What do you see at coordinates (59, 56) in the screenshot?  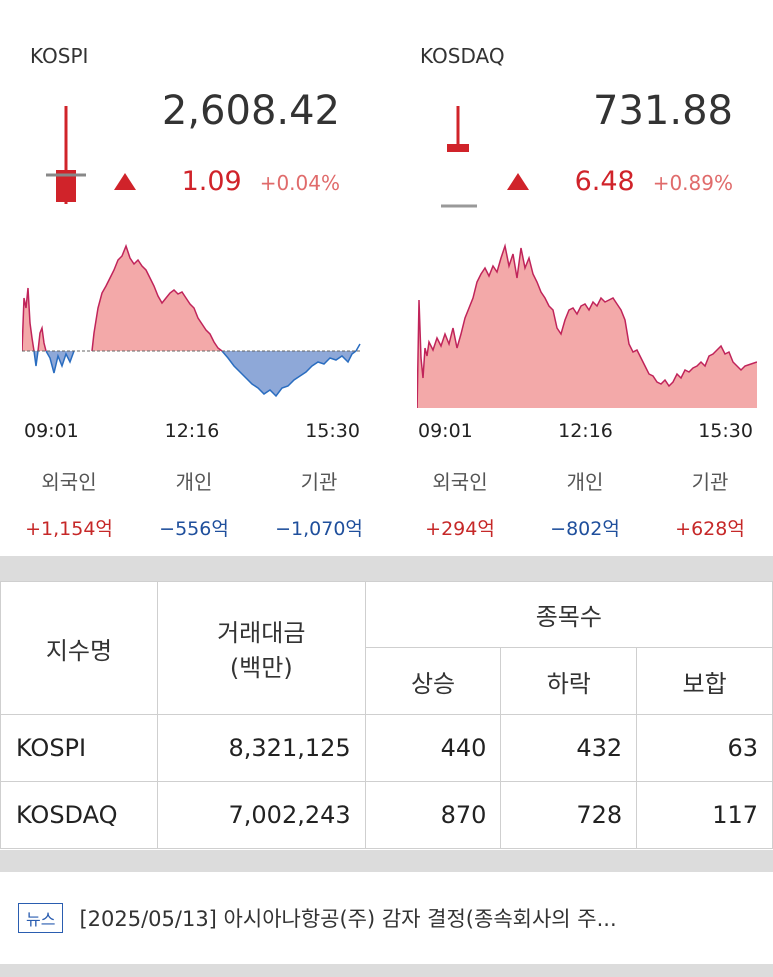 I see `kospi-title: KOSPI` at bounding box center [59, 56].